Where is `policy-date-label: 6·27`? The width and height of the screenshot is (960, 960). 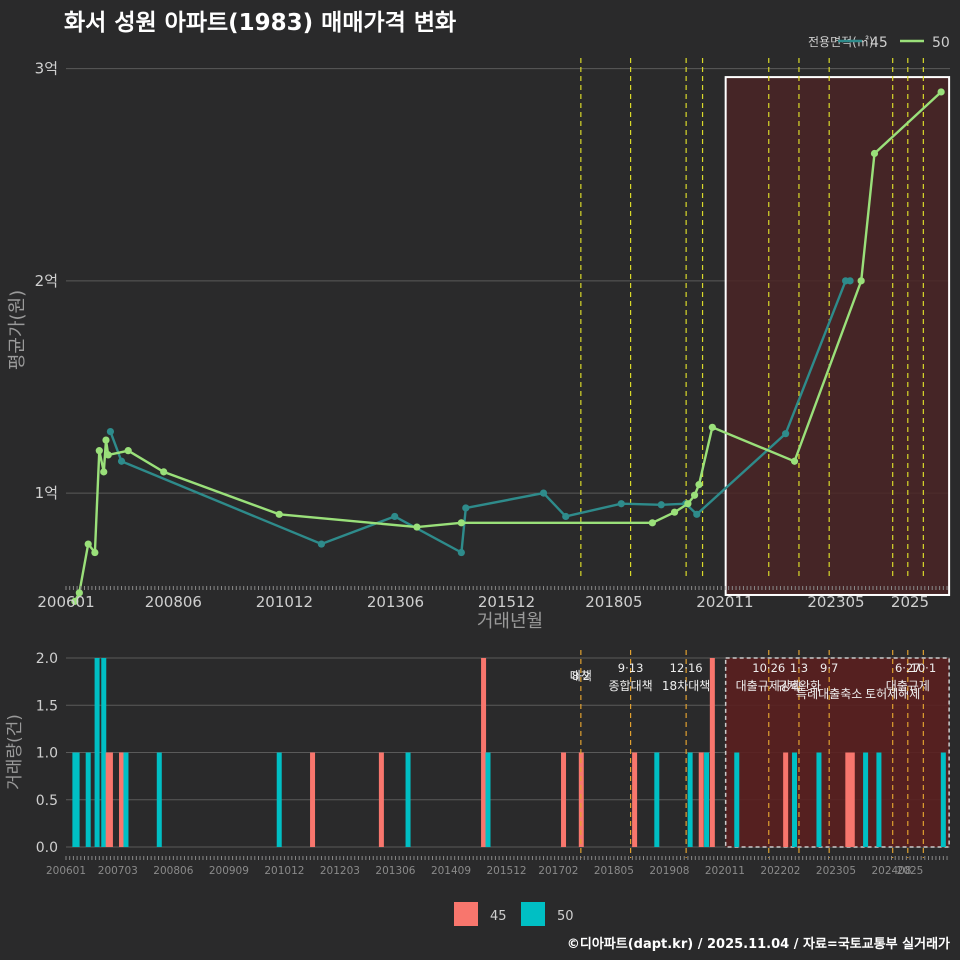 policy-date-label: 6·27 is located at coordinates (908, 668).